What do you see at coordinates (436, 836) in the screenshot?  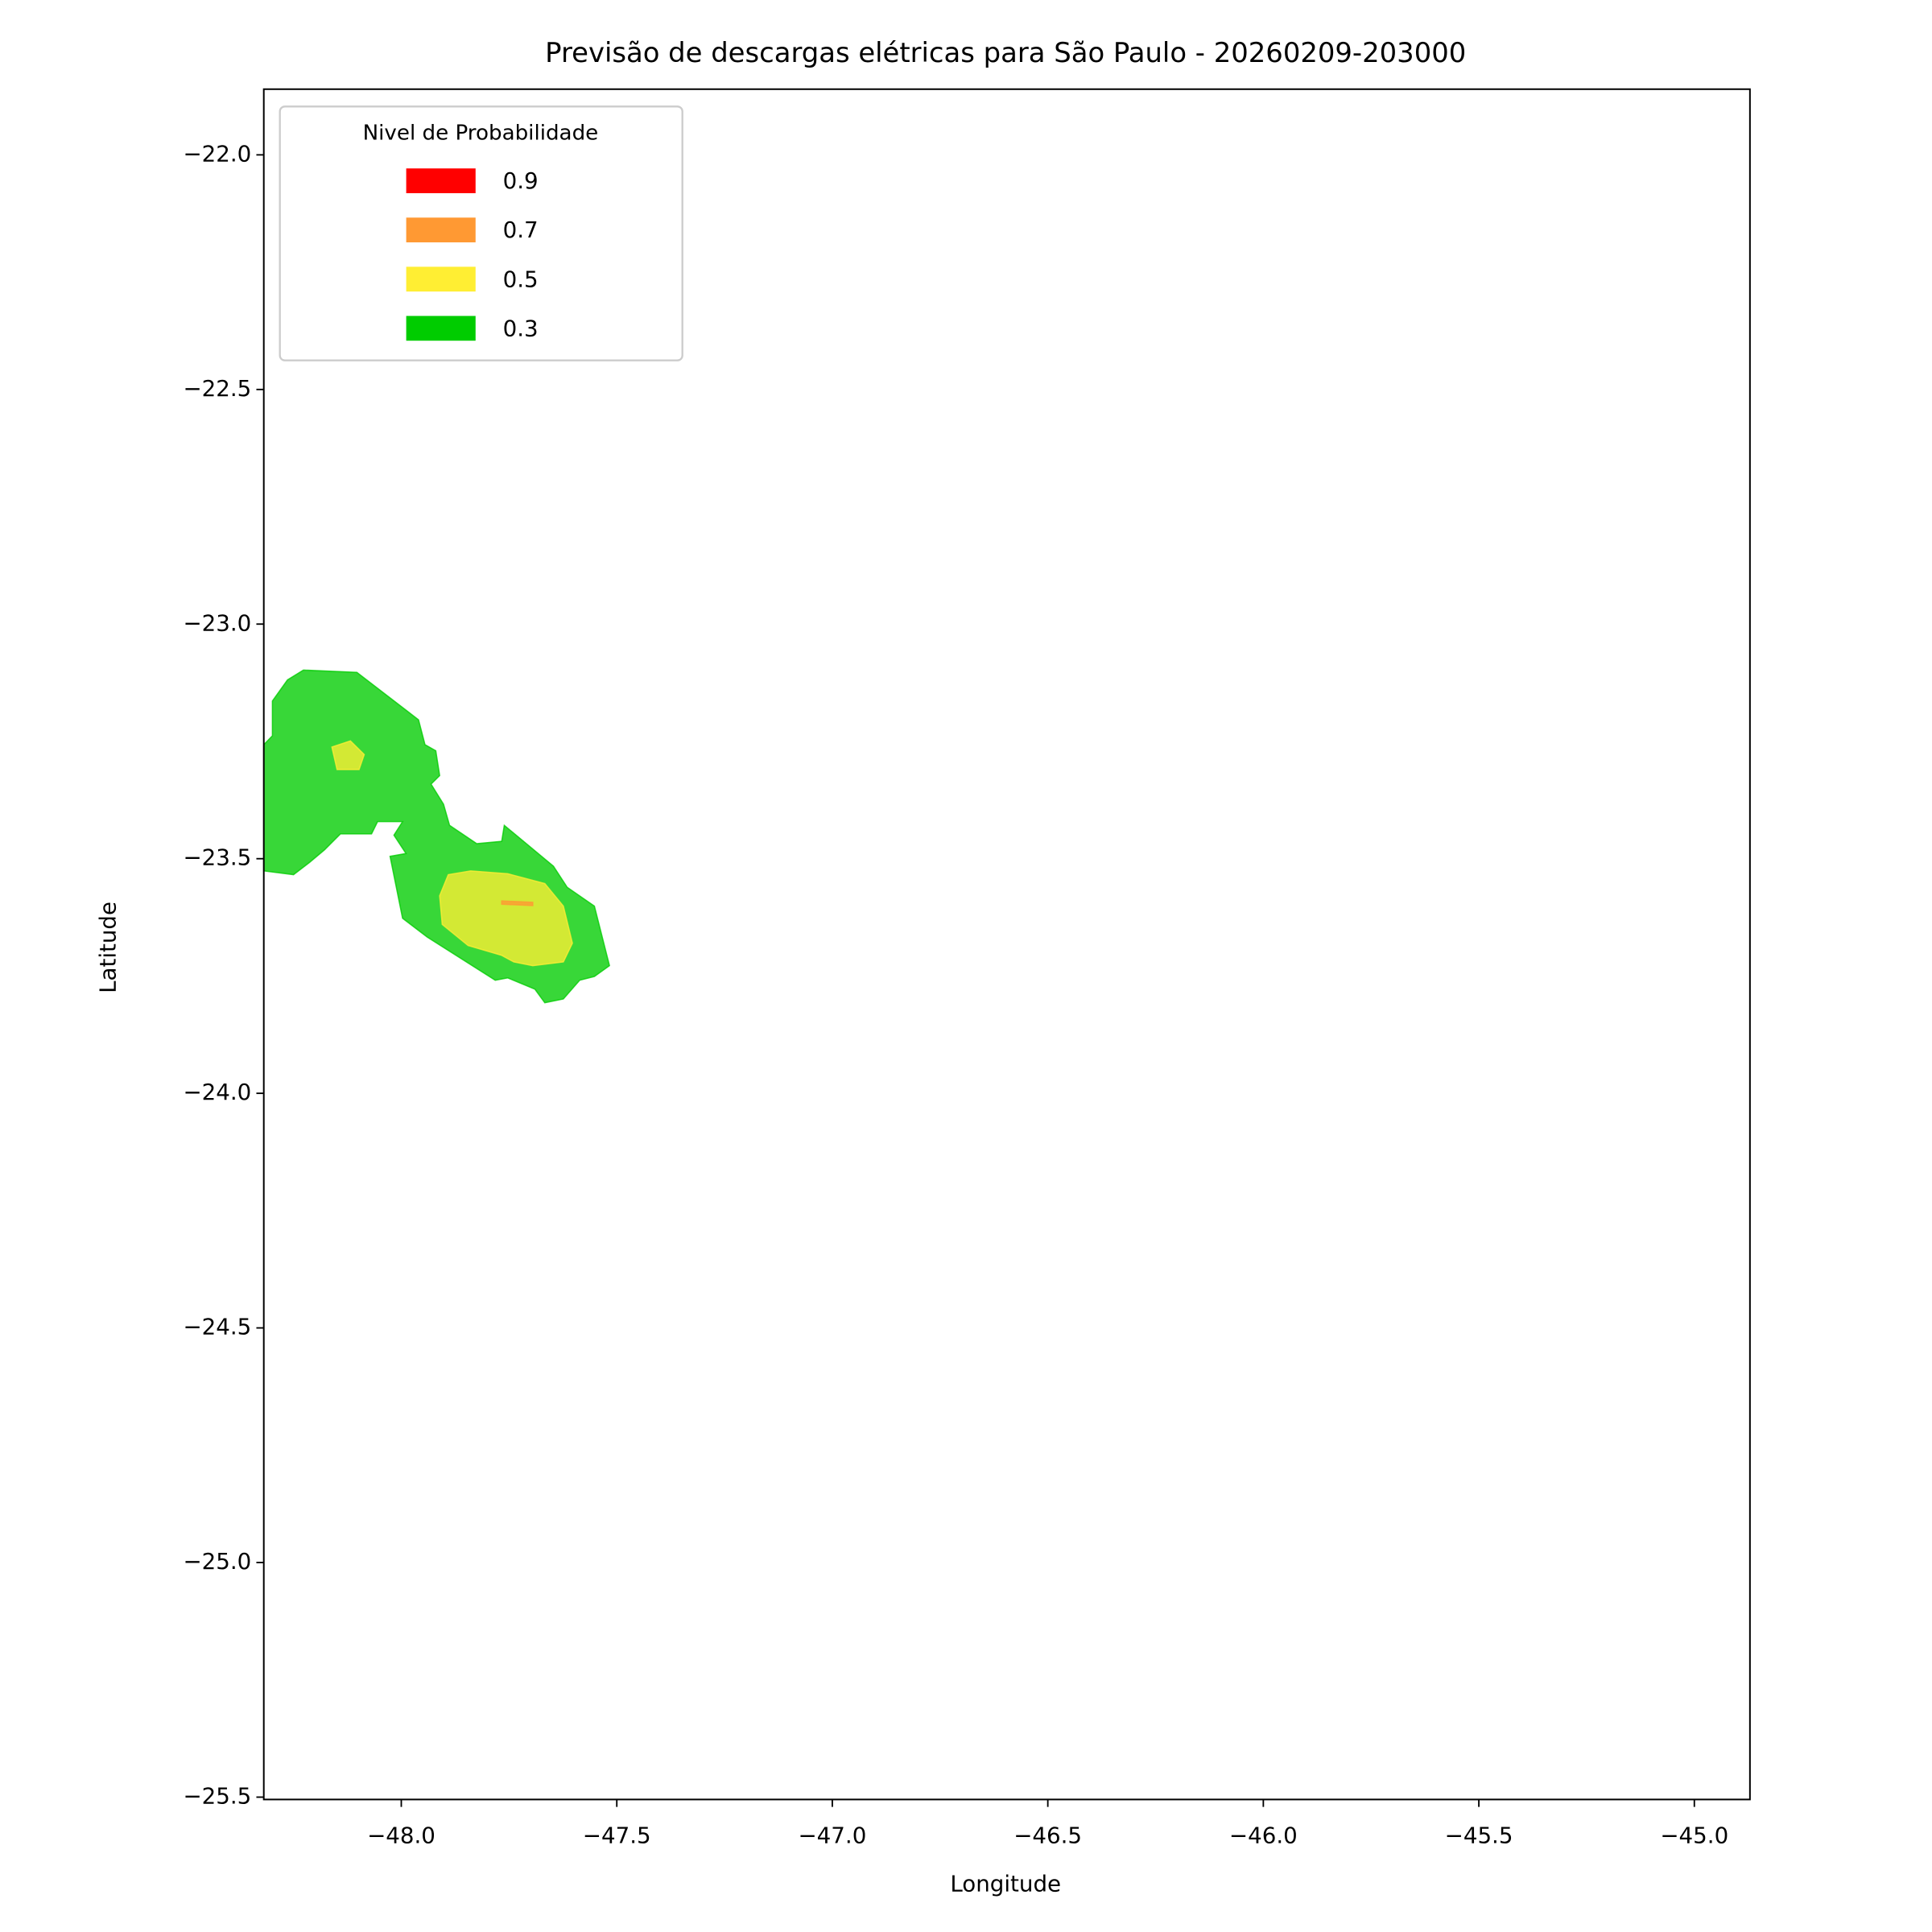 I see `plot-area` at bounding box center [436, 836].